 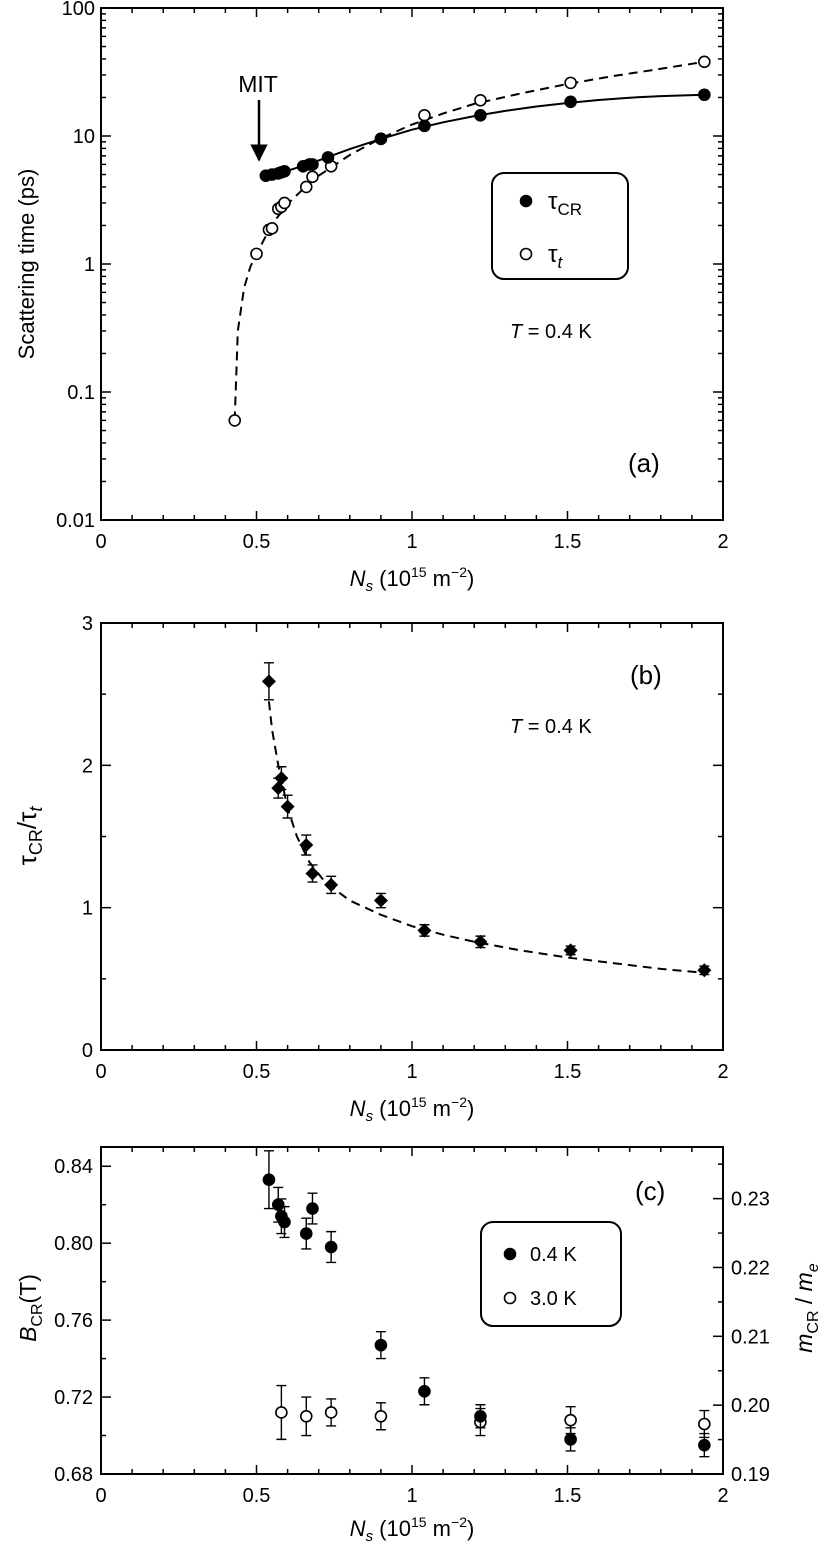 What do you see at coordinates (26, 264) in the screenshot?
I see `panel-a-y-axis-label: Scattering time (ps)` at bounding box center [26, 264].